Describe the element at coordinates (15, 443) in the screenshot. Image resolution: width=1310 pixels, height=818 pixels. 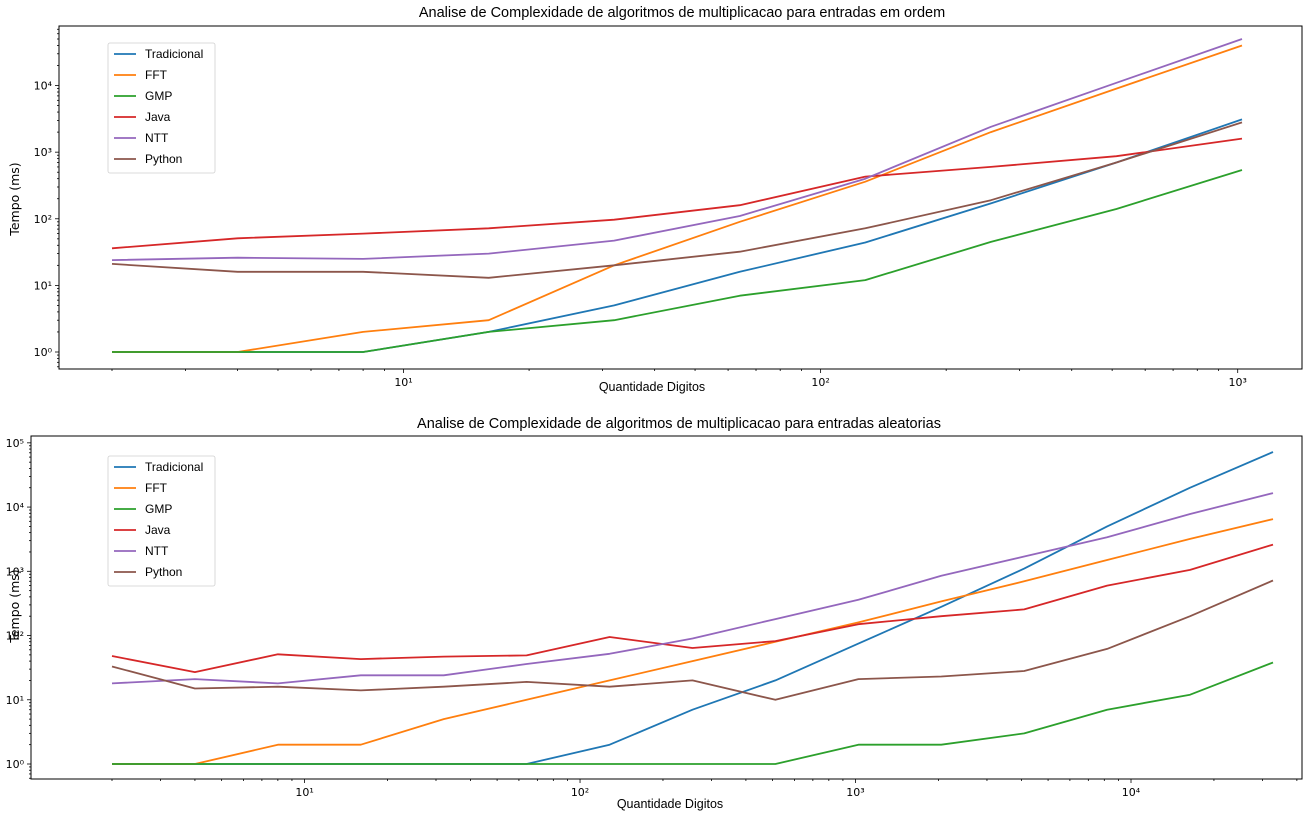
I see `y-tick-label: 10⁵` at that location.